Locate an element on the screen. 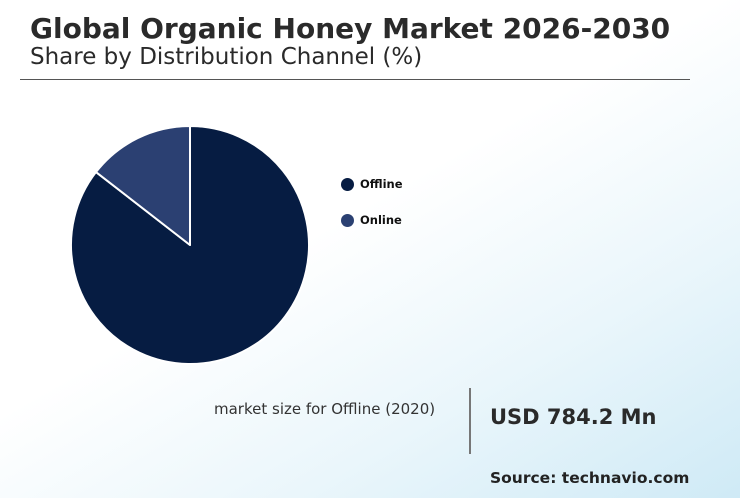 Image resolution: width=740 pixels, height=498 pixels. legend-item-online: Online is located at coordinates (372, 220).